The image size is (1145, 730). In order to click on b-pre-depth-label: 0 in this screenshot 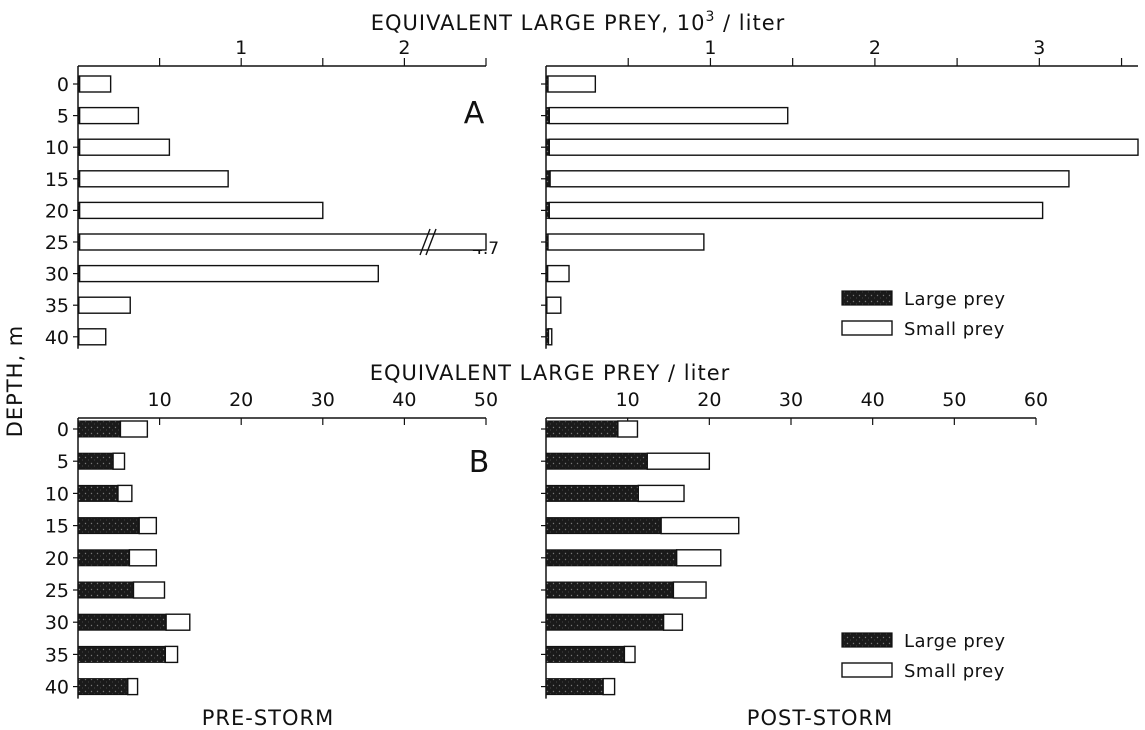, I will do `click(63, 430)`.